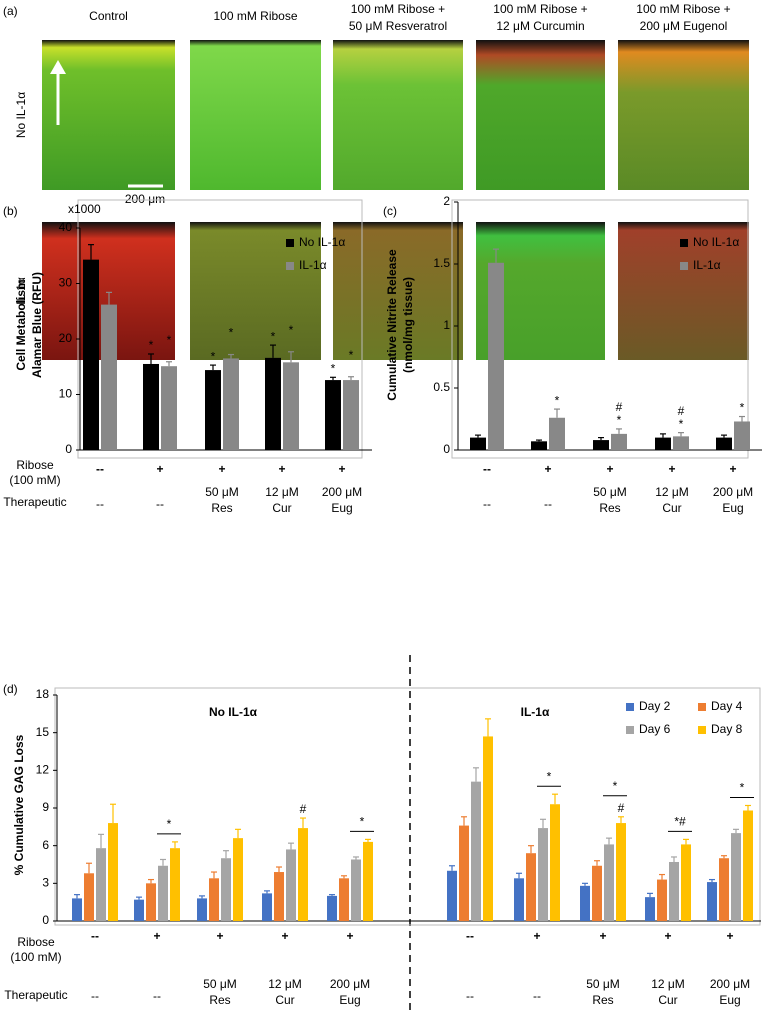 Image resolution: width=762 pixels, height=1015 pixels. Describe the element at coordinates (441, 387) in the screenshot. I see `y-tick-label: 0.5` at that location.